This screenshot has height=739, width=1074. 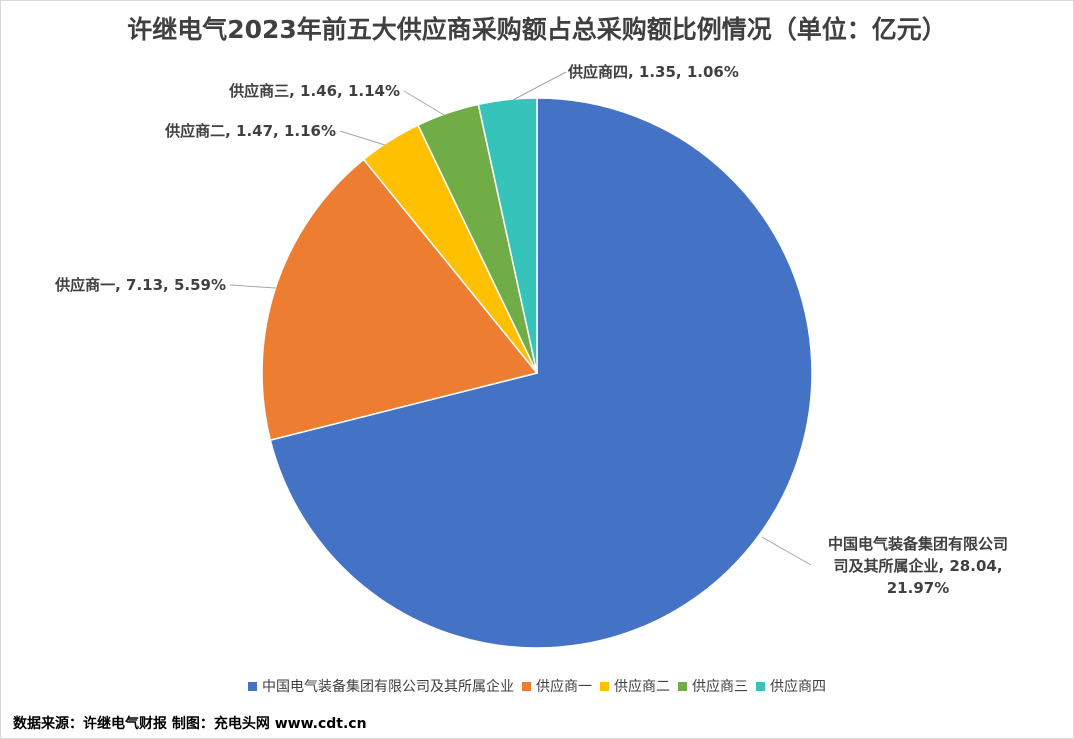 I want to click on legend-item-2: 供应商一, so click(x=557, y=686).